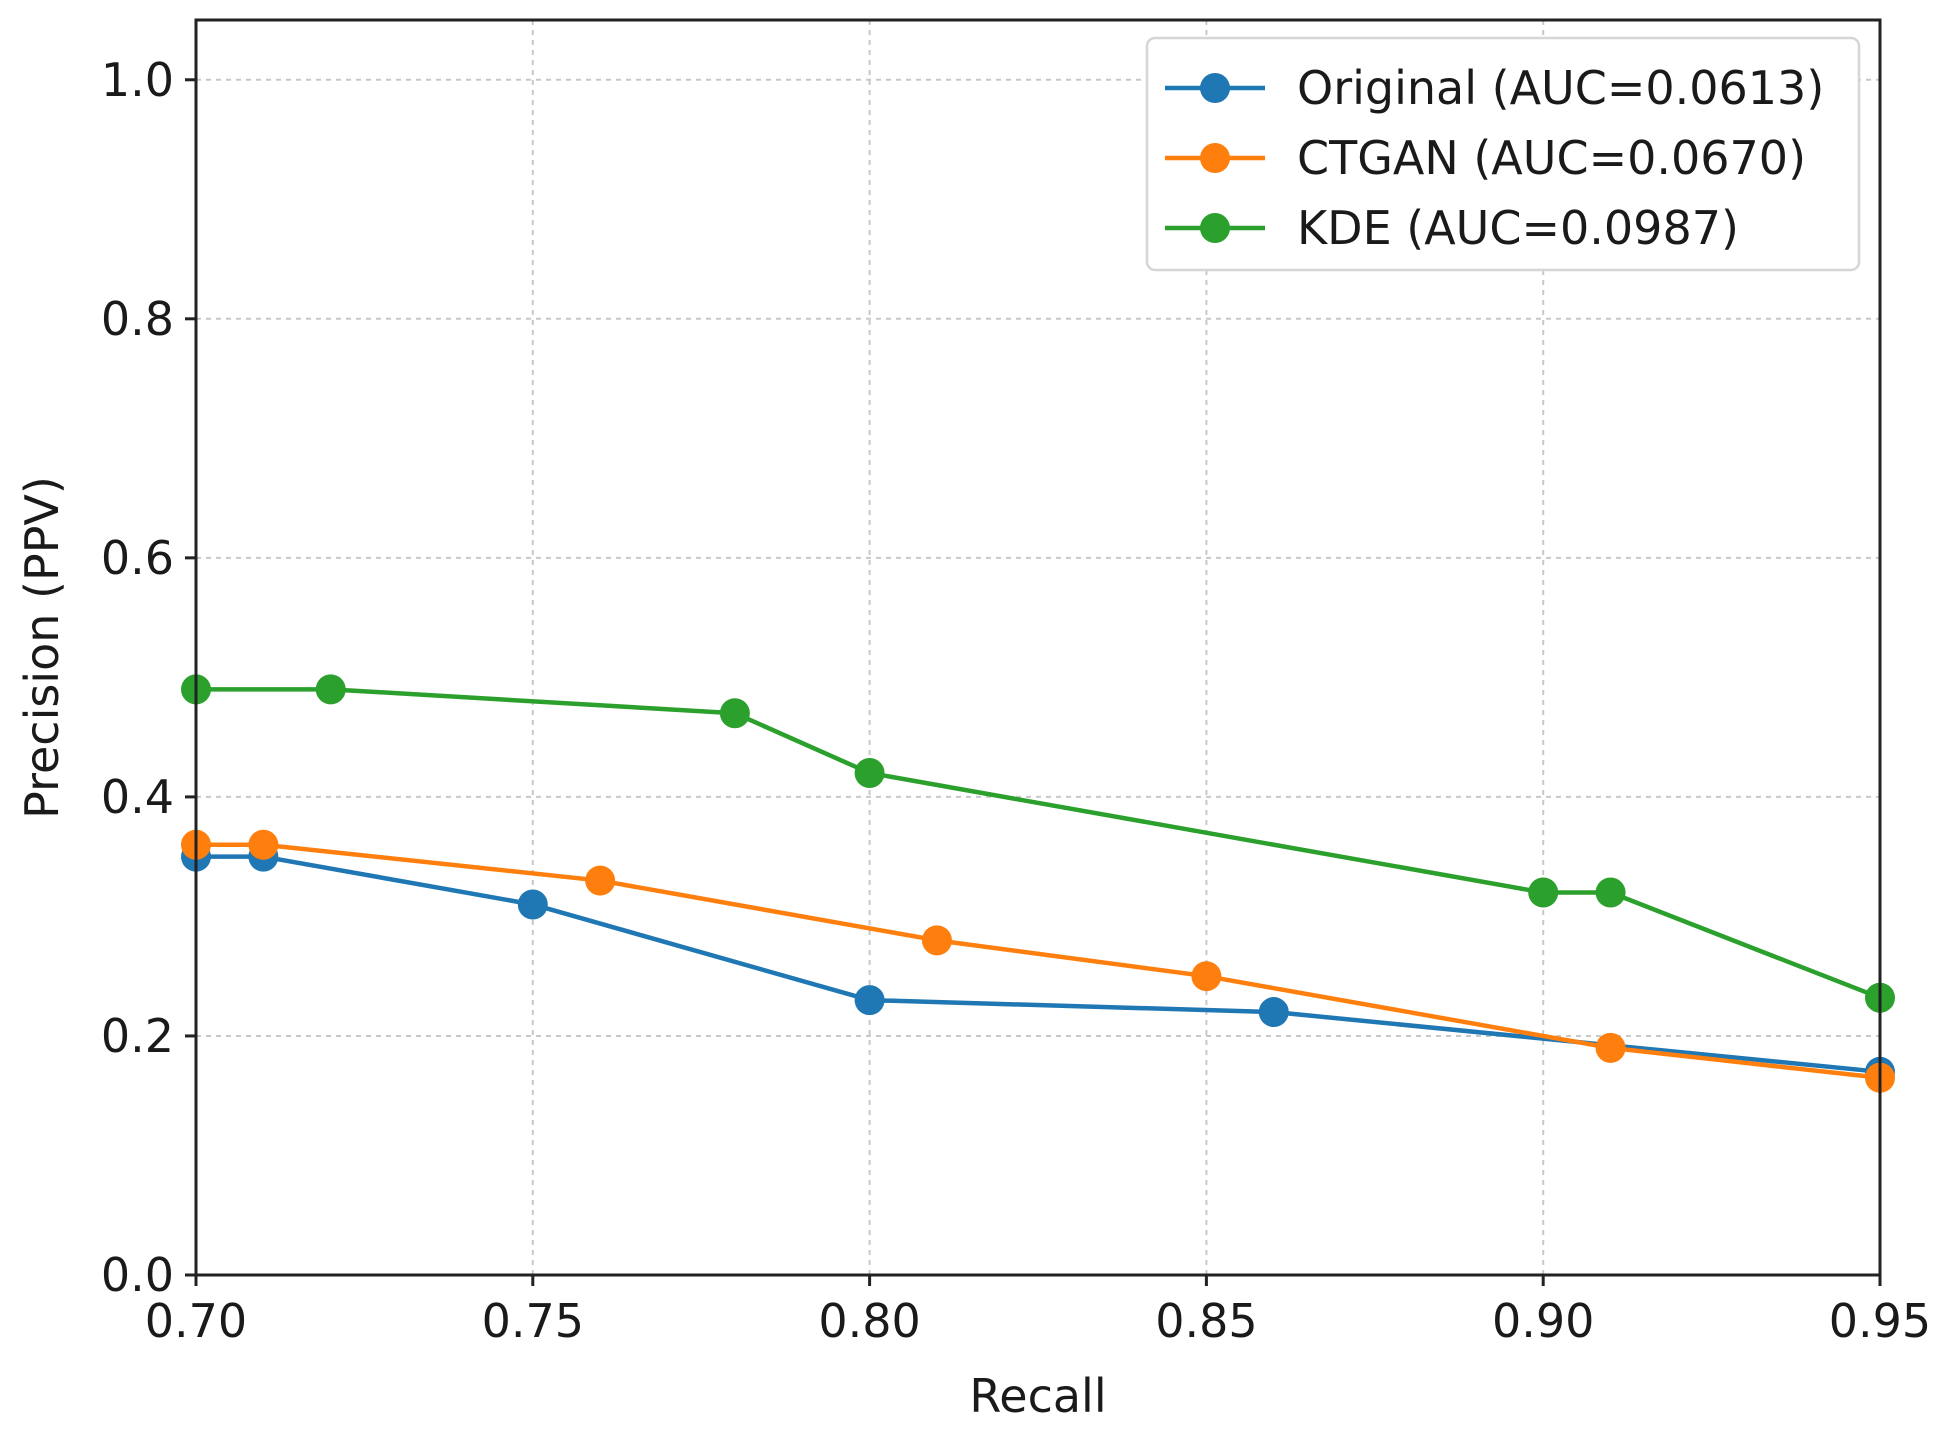 This screenshot has height=1440, width=1942. Describe the element at coordinates (1206, 1321) in the screenshot. I see `x-tick-label: 0.85` at that location.